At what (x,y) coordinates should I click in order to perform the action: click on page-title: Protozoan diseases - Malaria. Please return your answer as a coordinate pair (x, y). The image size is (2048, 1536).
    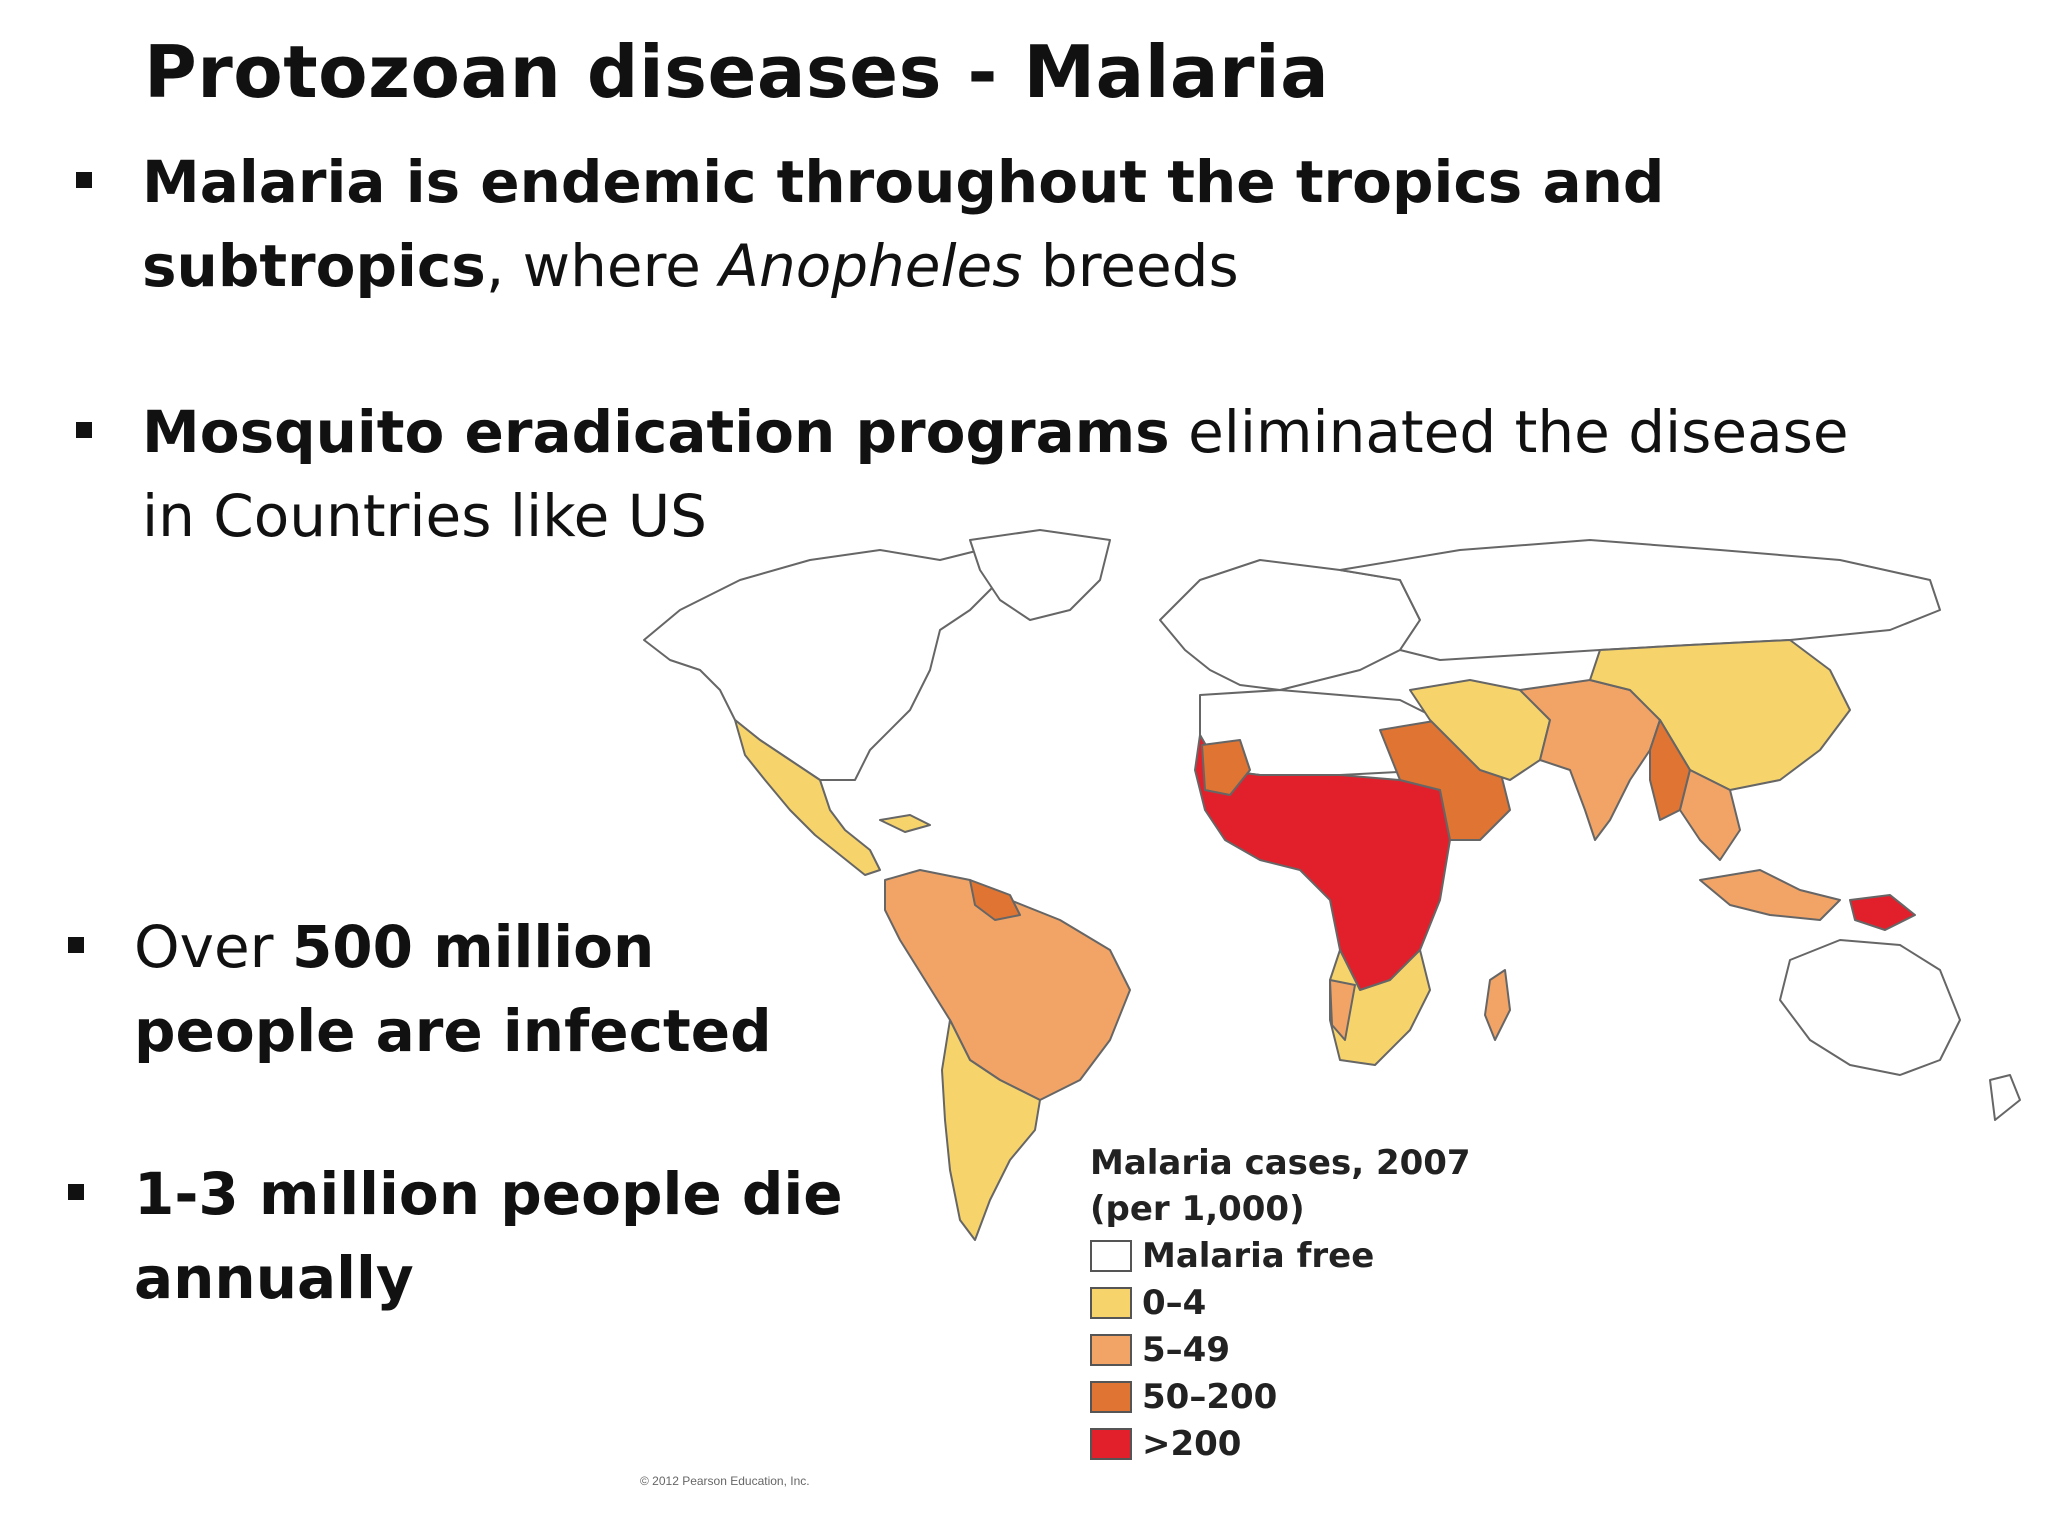
    Looking at the image, I should click on (737, 72).